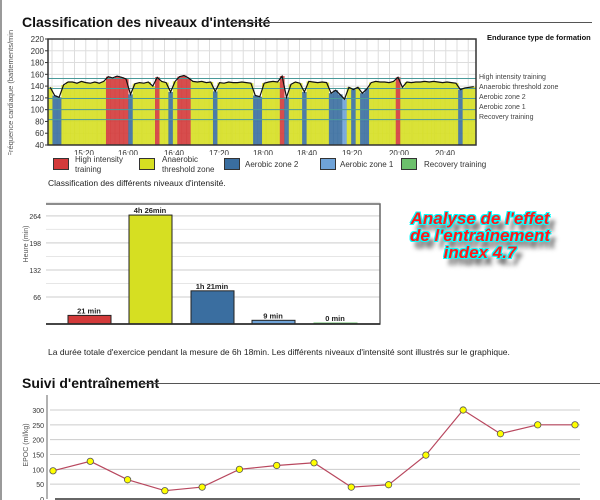 The height and width of the screenshot is (500, 600). What do you see at coordinates (99, 164) in the screenshot?
I see `legend-label-high-intensity: High intensity training` at bounding box center [99, 164].